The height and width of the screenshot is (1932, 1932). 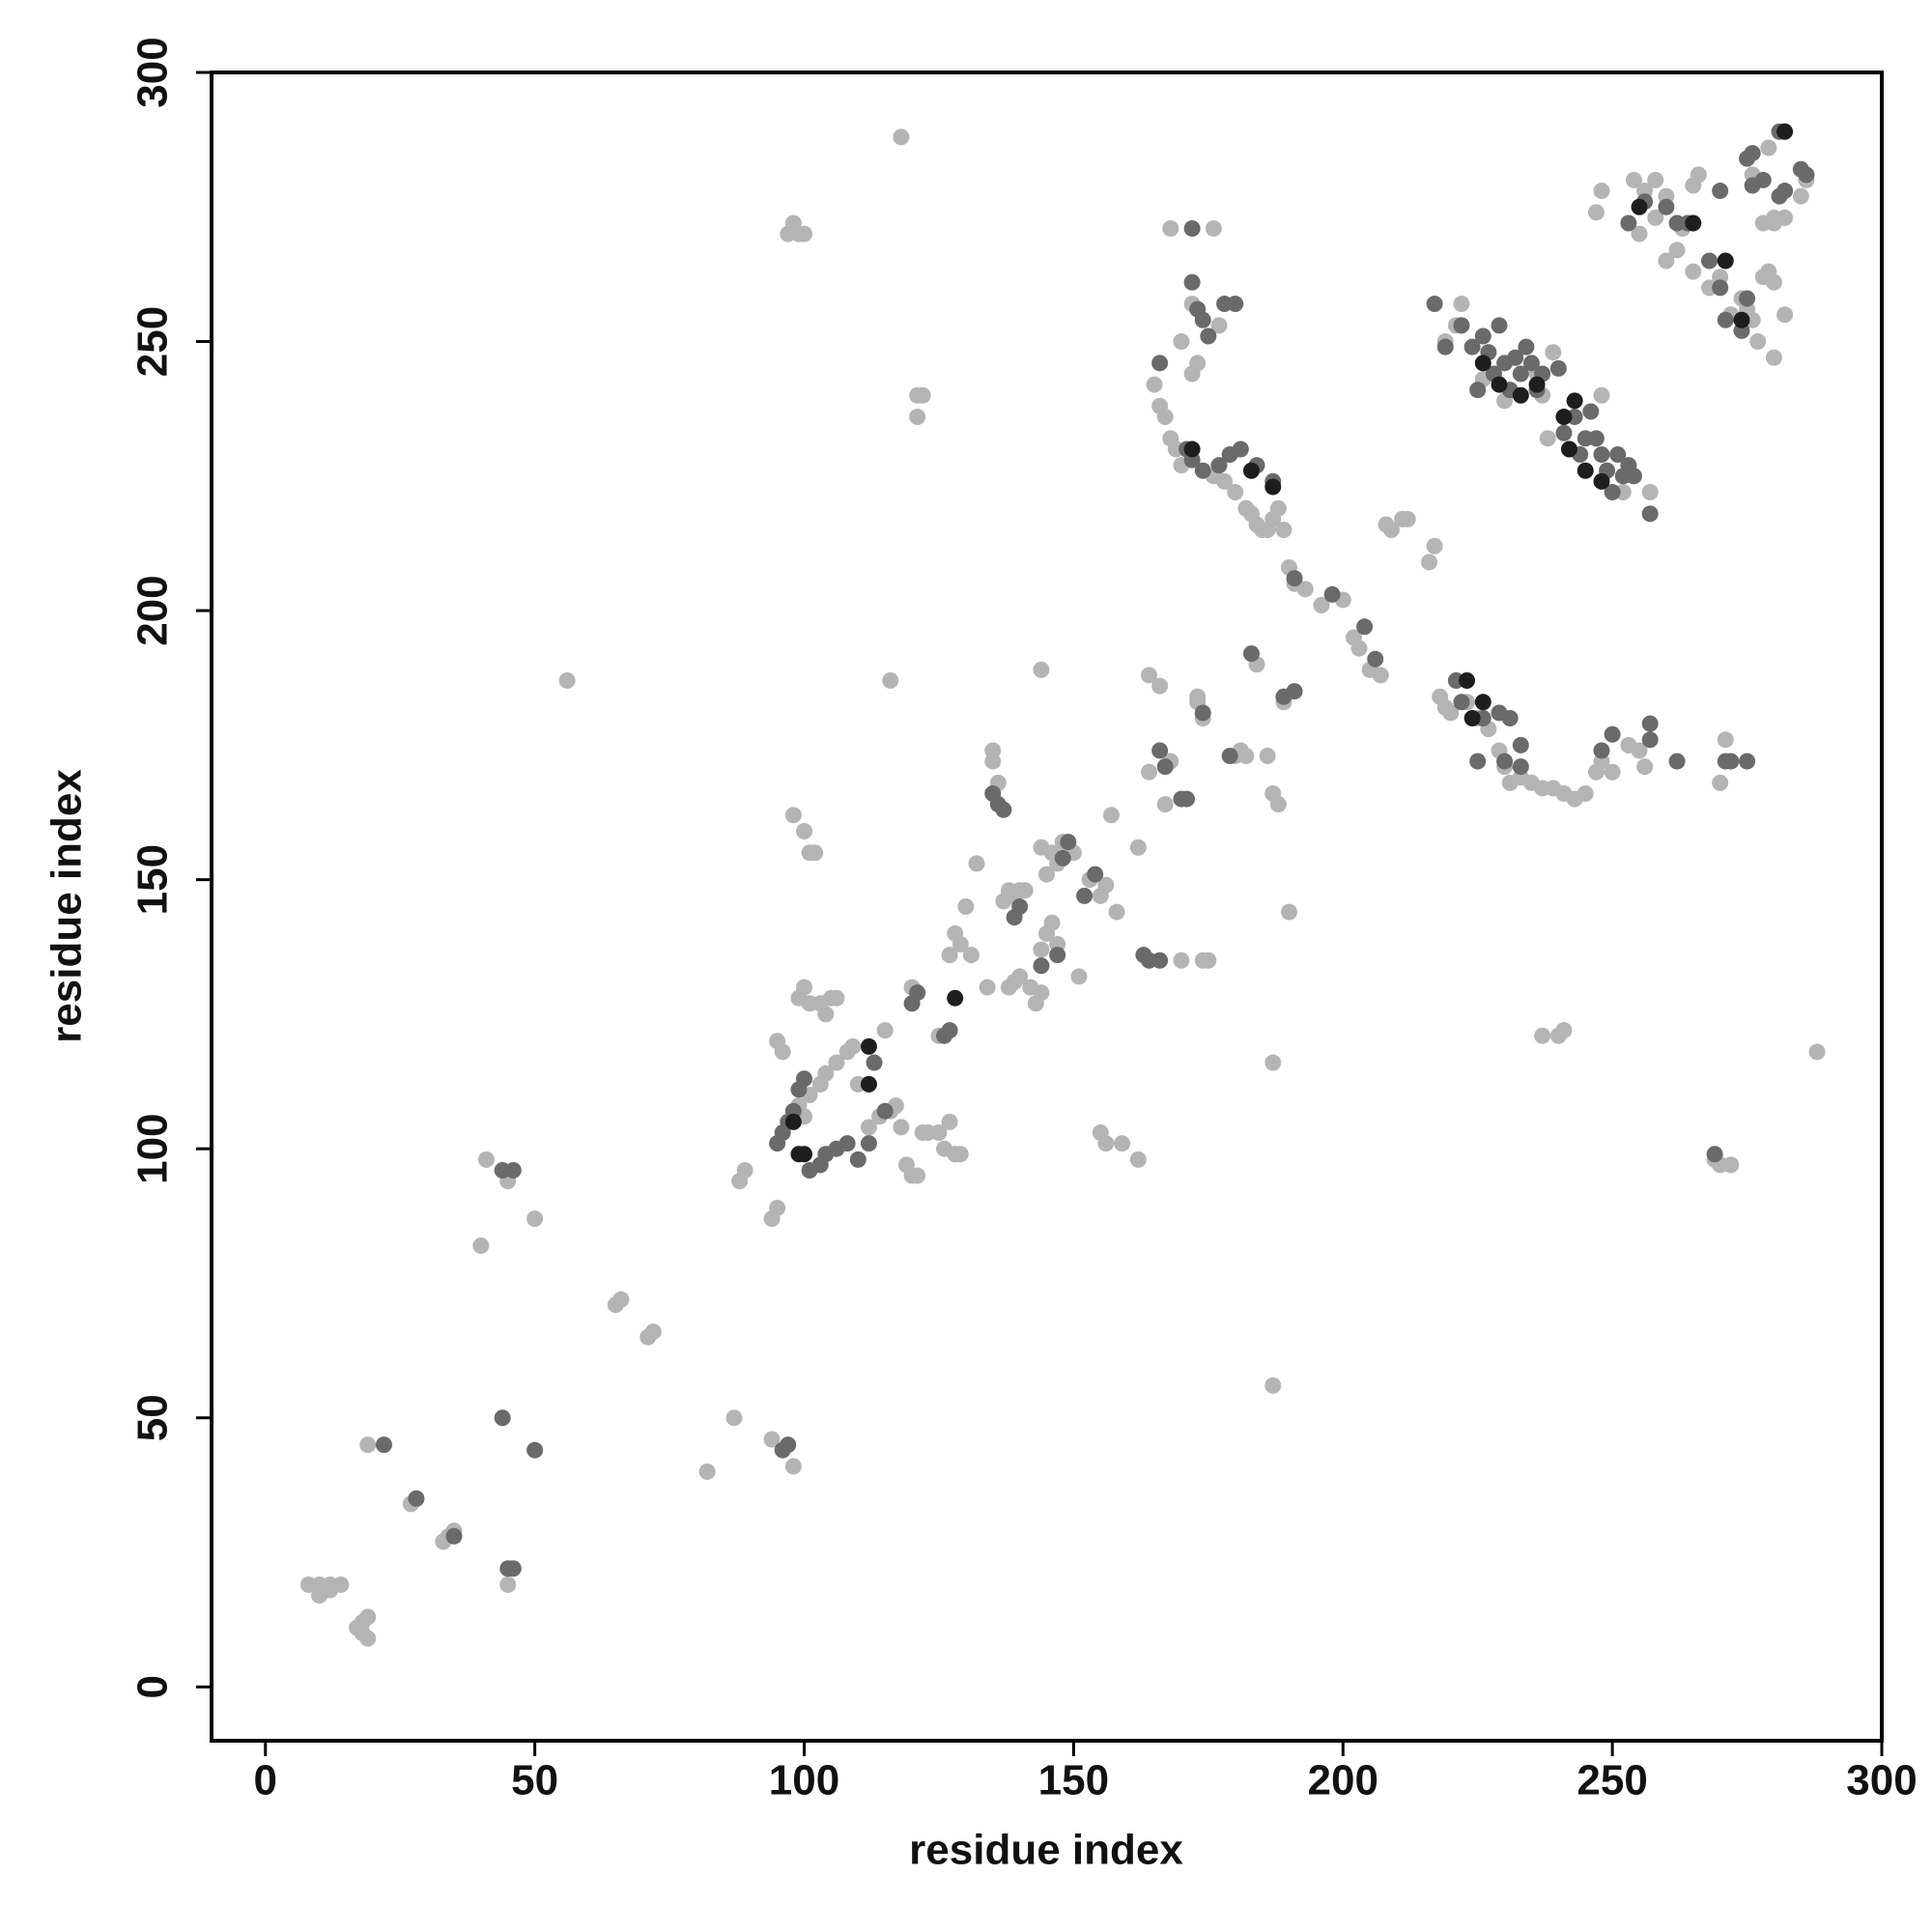 What do you see at coordinates (153, 1686) in the screenshot?
I see `y-tick-label: 0` at bounding box center [153, 1686].